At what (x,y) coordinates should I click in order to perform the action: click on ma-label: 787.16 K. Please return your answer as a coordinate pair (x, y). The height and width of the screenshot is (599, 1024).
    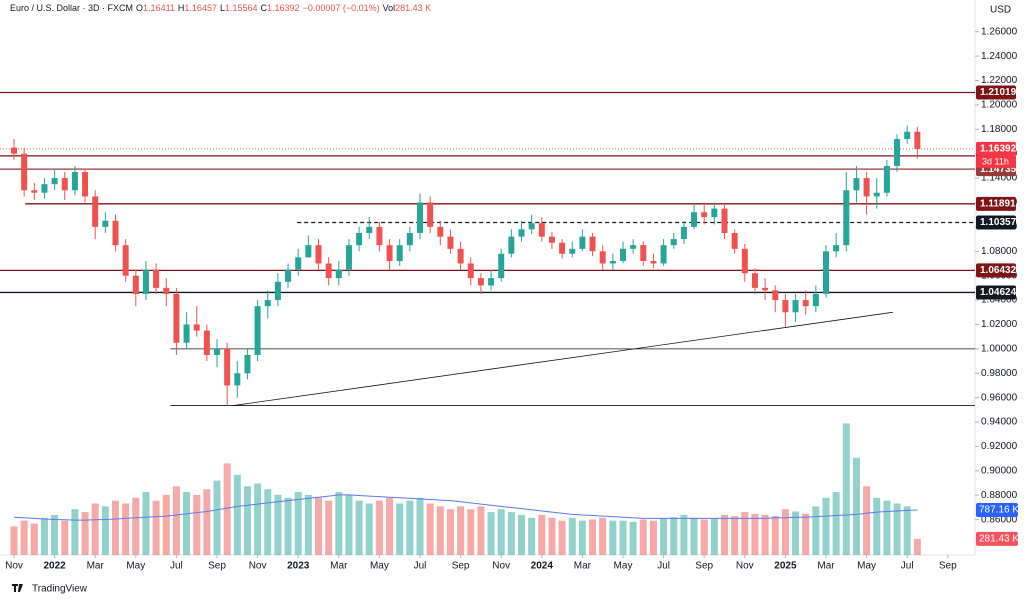
    Looking at the image, I should click on (999, 510).